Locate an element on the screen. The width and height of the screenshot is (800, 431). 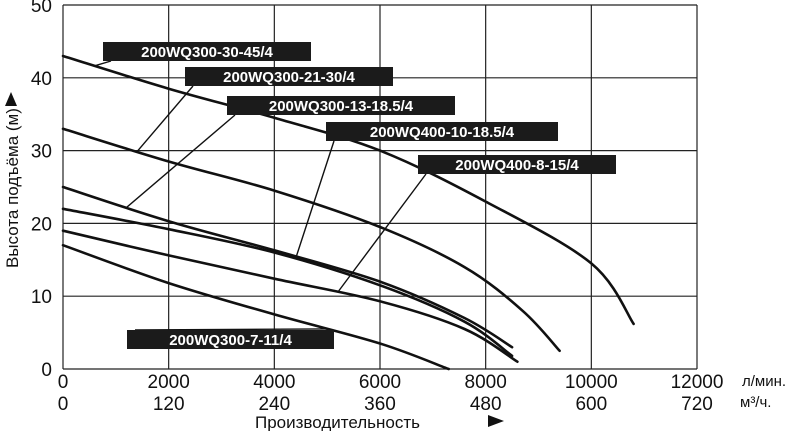
x-tick-label-m3h: 120 is located at coordinates (169, 404).